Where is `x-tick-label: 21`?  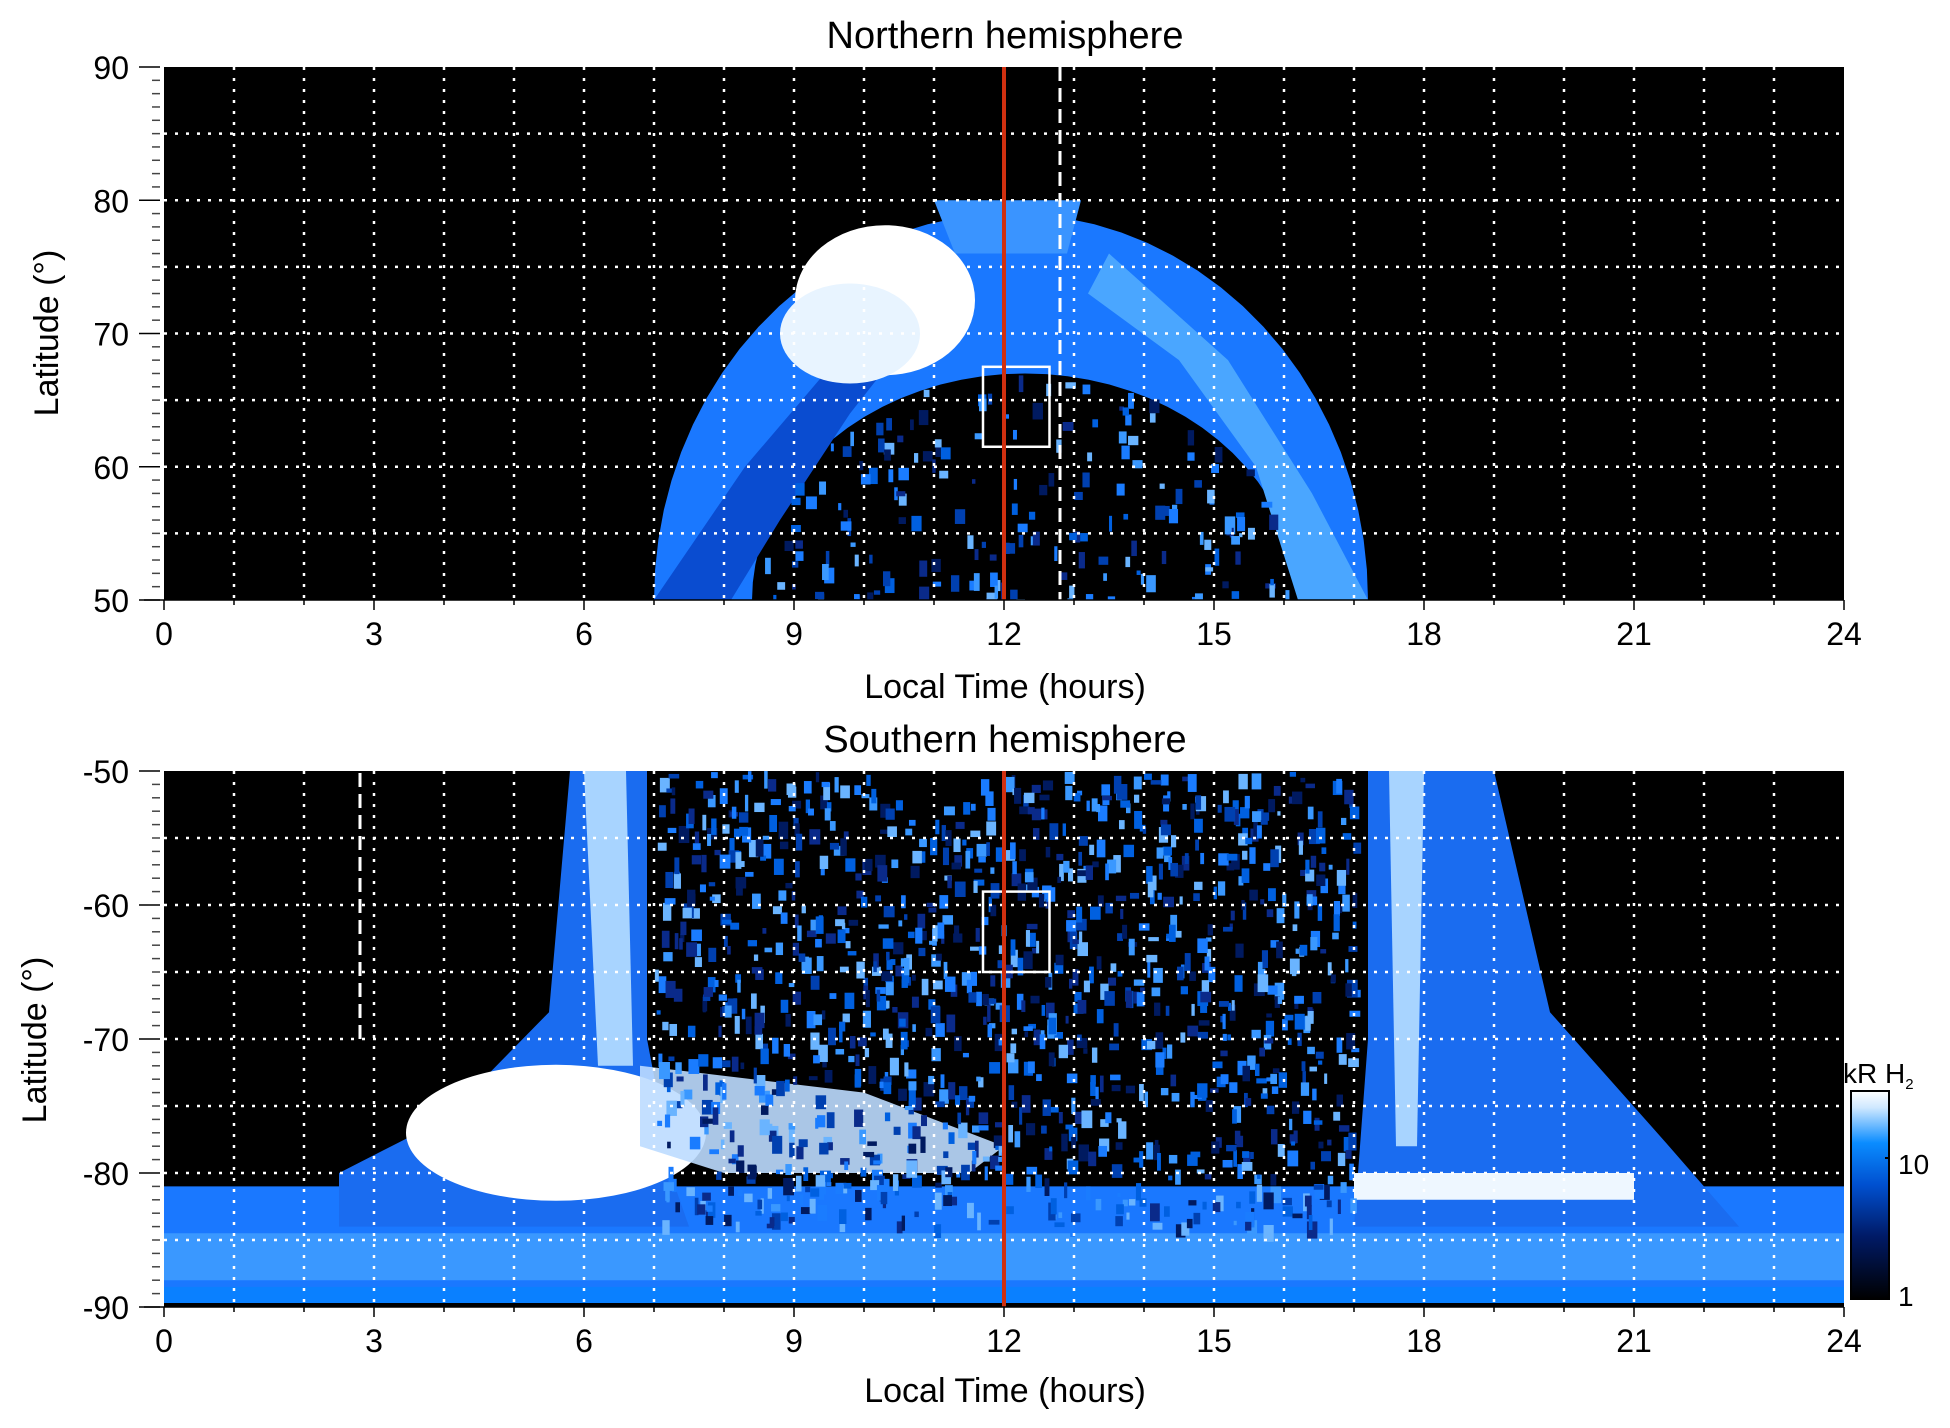 x-tick-label: 21 is located at coordinates (1634, 634).